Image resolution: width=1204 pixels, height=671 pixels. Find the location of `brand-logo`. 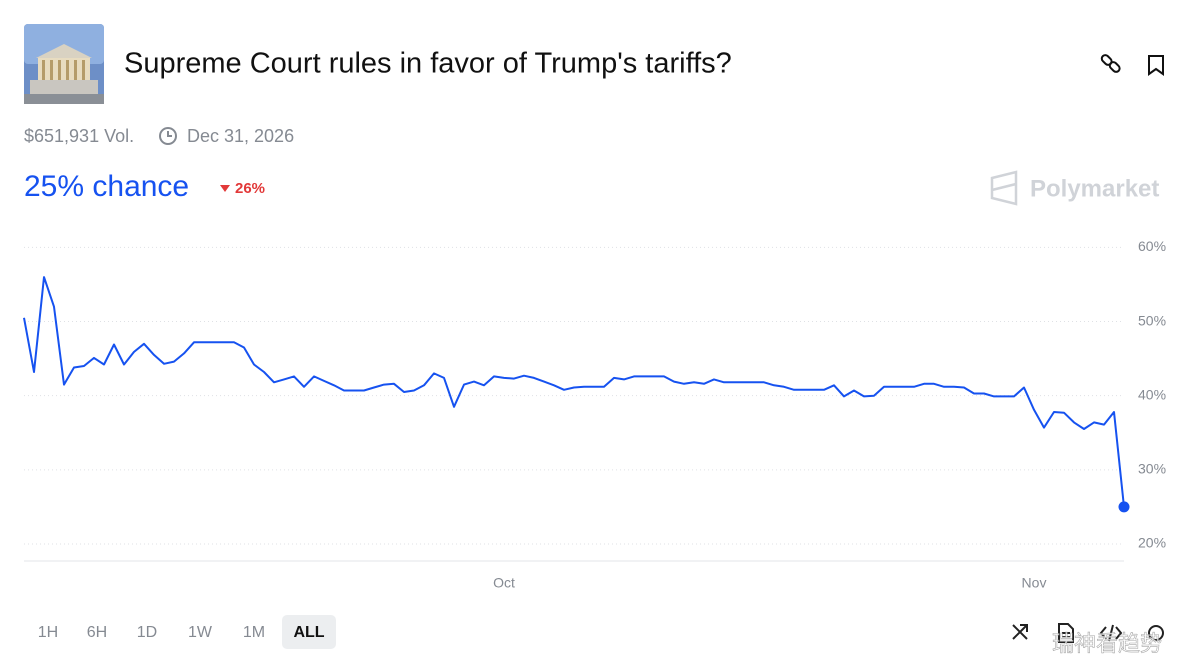

brand-logo is located at coordinates (1004, 188).